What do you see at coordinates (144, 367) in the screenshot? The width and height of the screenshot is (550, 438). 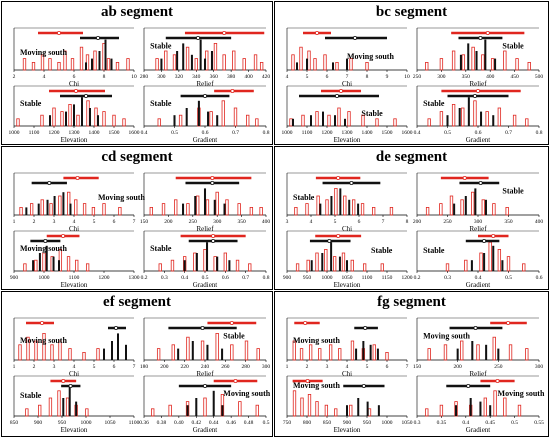 I see `x-tick-label: 180` at bounding box center [144, 367].